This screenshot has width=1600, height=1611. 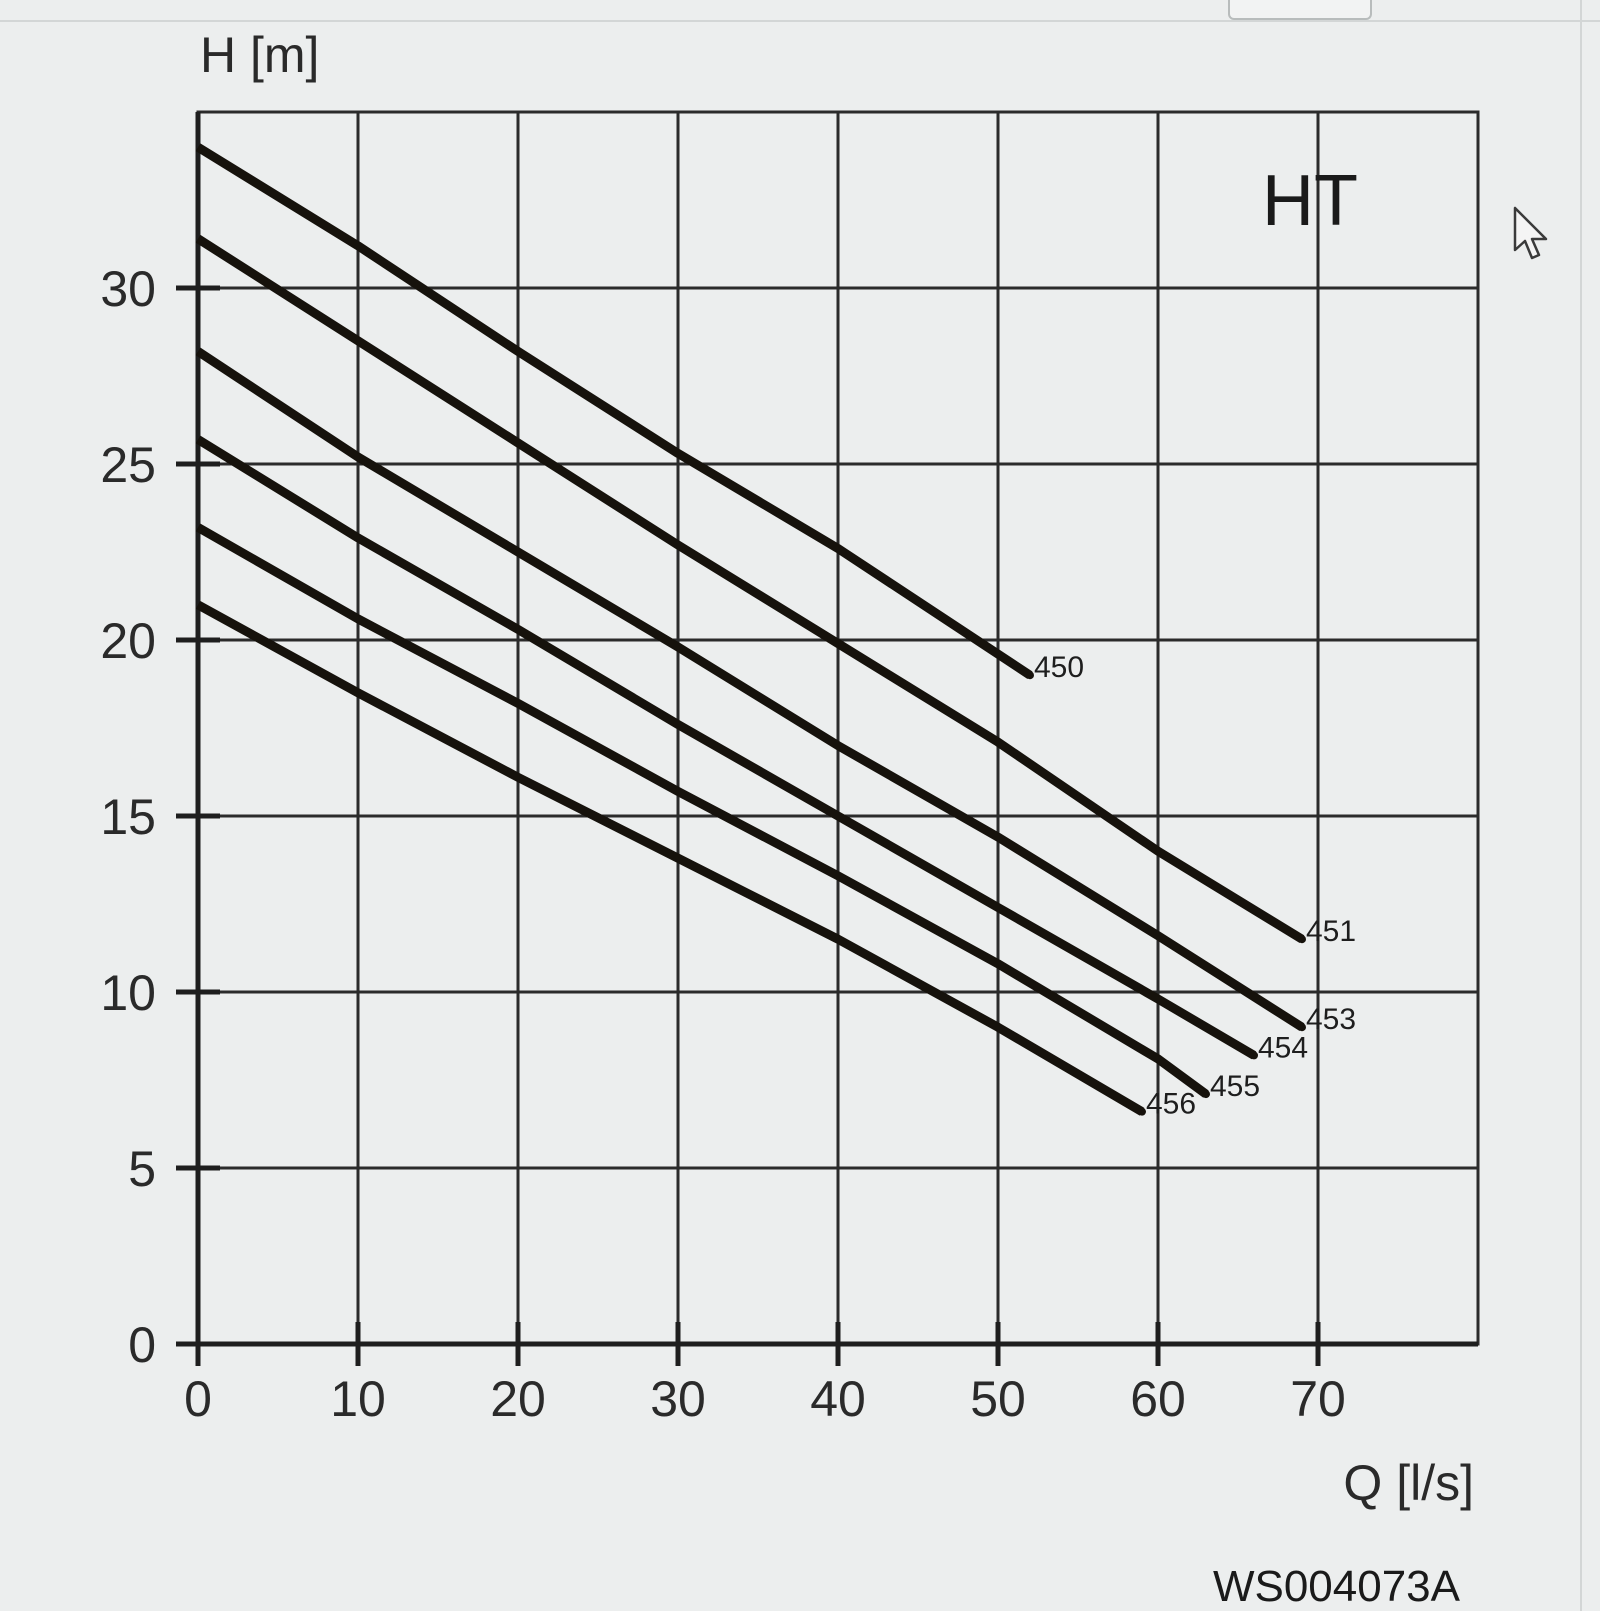 I want to click on series-label-453: 453, so click(x=1331, y=1019).